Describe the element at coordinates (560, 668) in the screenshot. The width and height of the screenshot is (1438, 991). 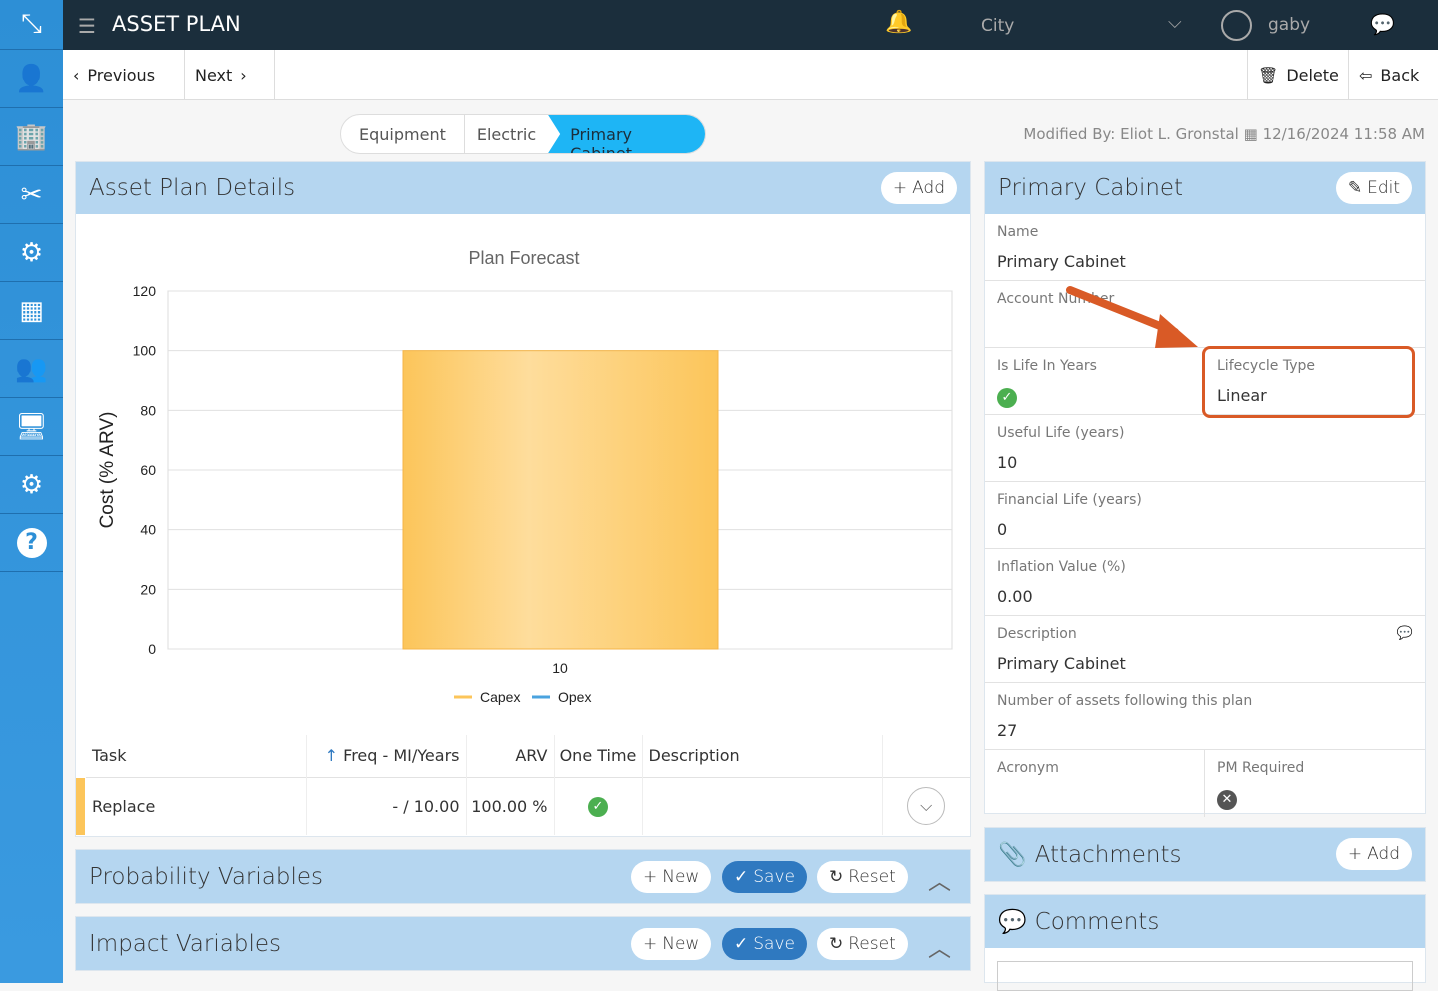
I see `x-tick-label: 10` at that location.